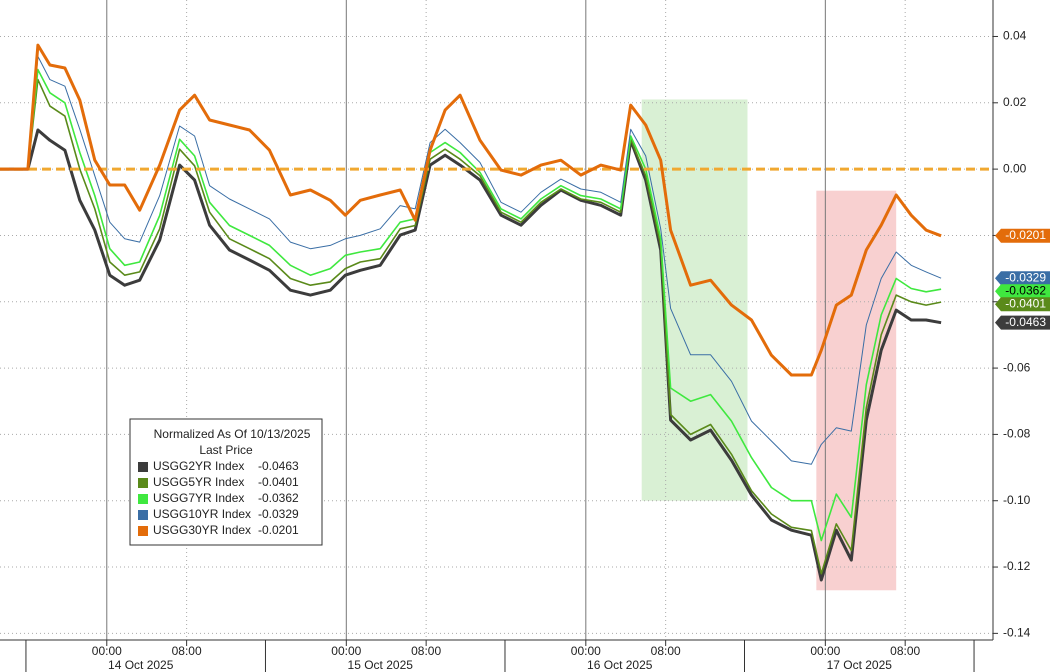 Image resolution: width=1050 pixels, height=672 pixels. I want to click on legend-value: -0.0362, so click(278, 498).